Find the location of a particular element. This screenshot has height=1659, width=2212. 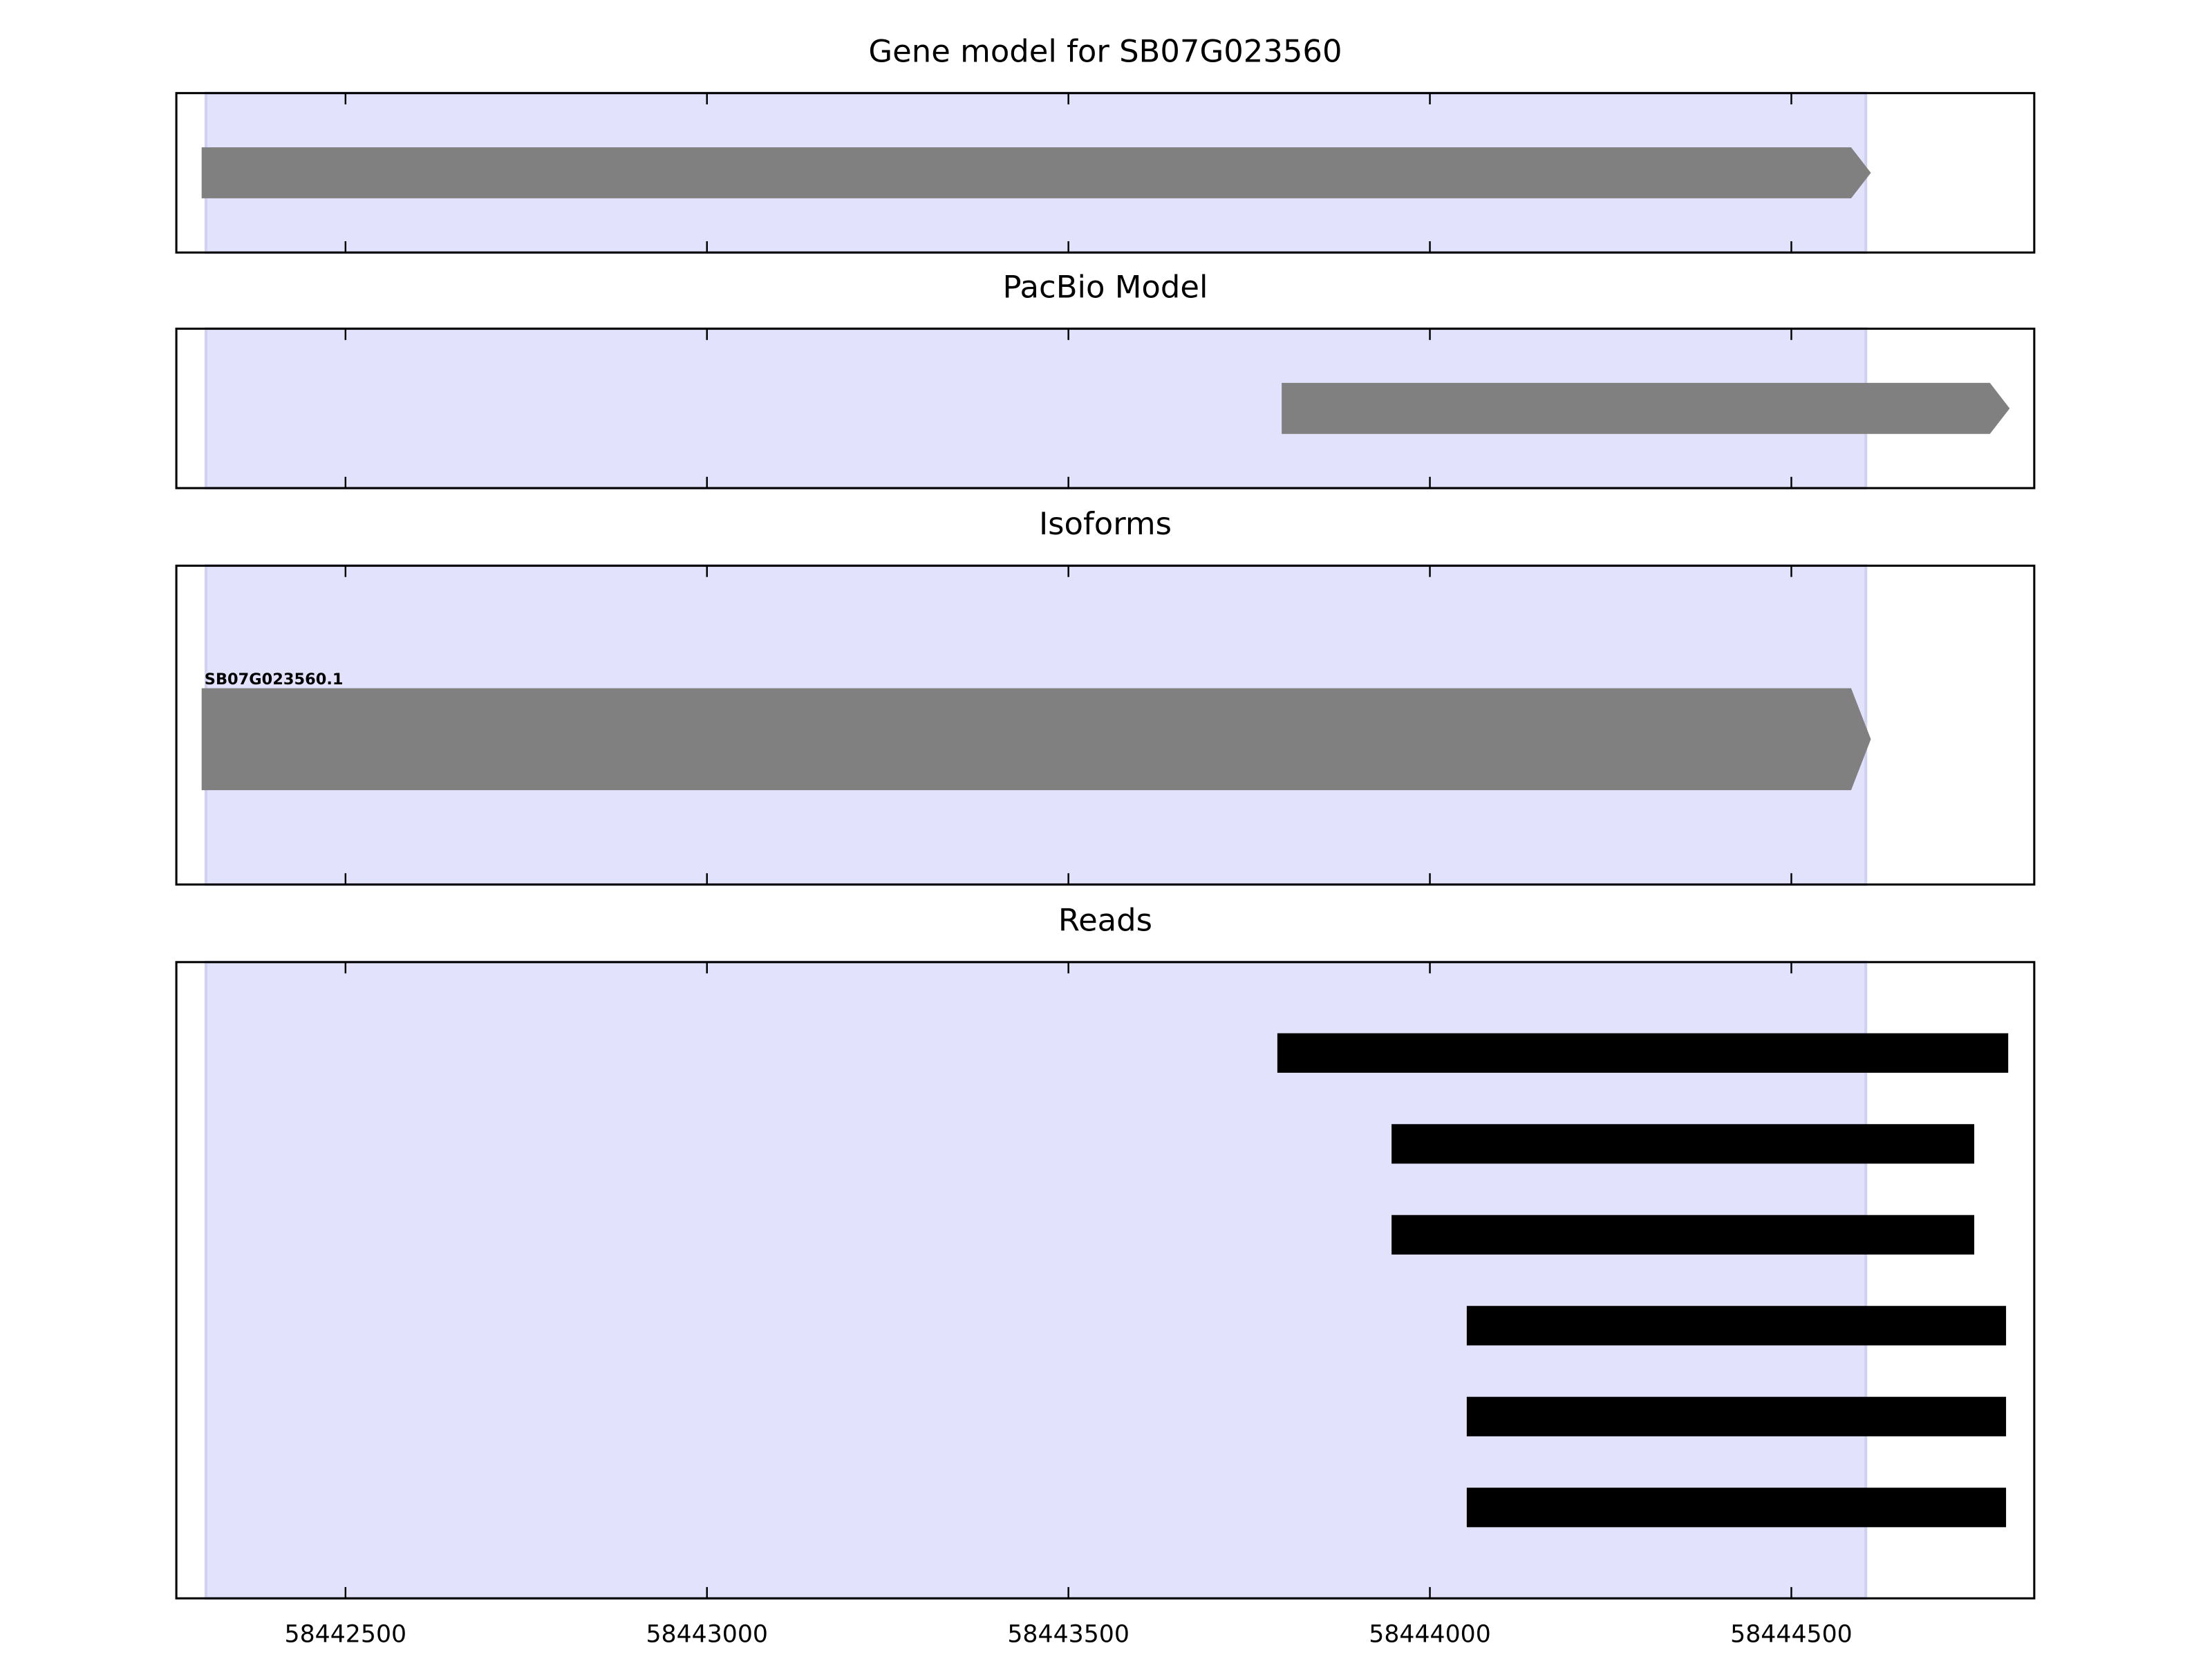

panel-title: Gene model for SB07G023560 is located at coordinates (1105, 51).